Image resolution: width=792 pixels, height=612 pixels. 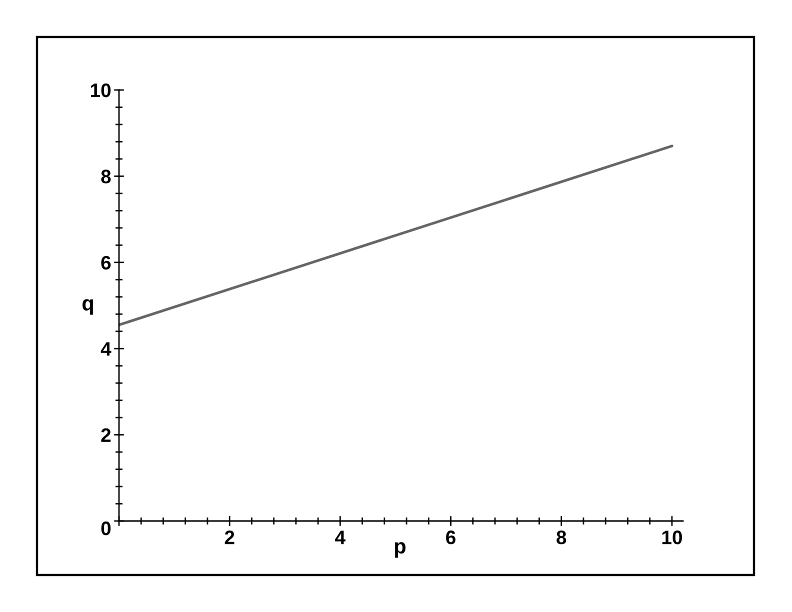 What do you see at coordinates (106, 263) in the screenshot?
I see `y-tick-label: 6` at bounding box center [106, 263].